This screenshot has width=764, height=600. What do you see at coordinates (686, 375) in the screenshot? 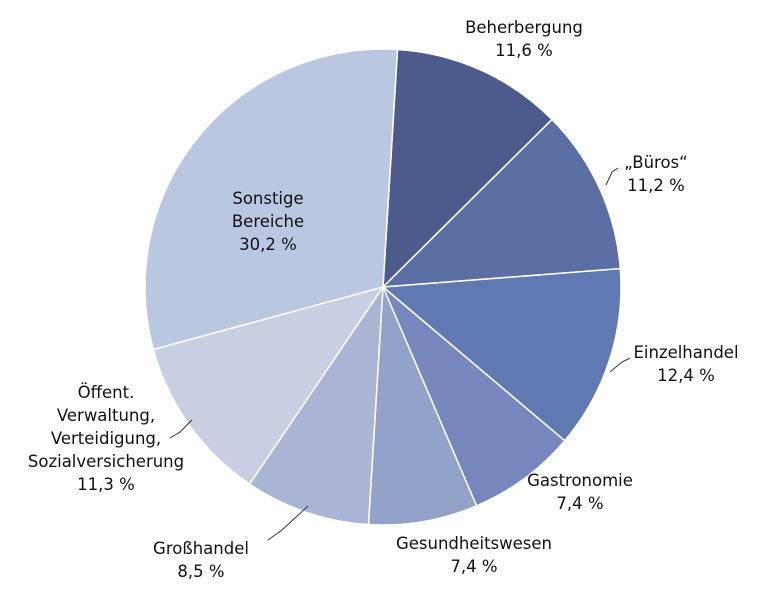
I see `slice-value-label-einzelhandel: 12,4 %` at bounding box center [686, 375].